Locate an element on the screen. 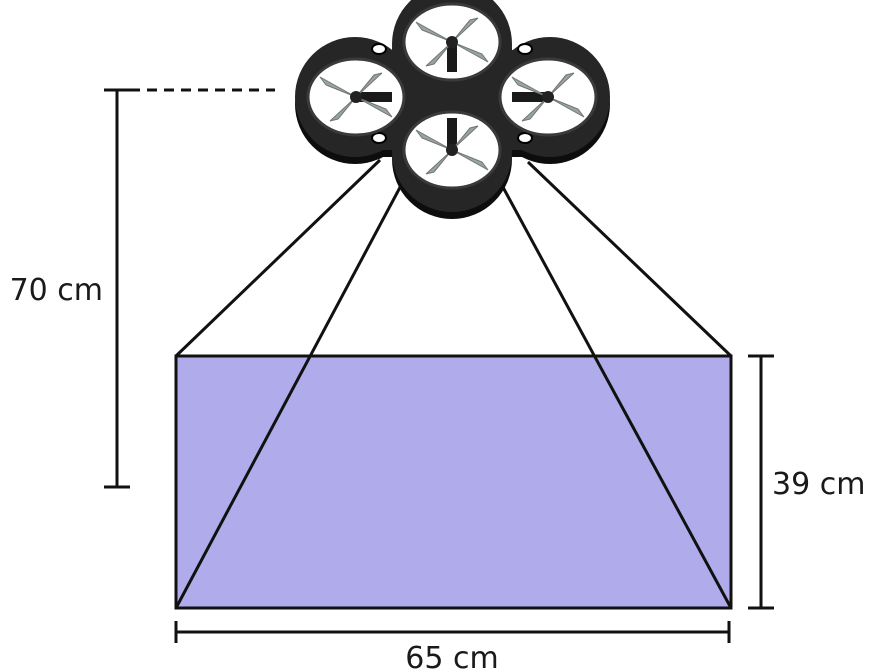 The image size is (873, 670). width-label: 65 cm is located at coordinates (451, 655).